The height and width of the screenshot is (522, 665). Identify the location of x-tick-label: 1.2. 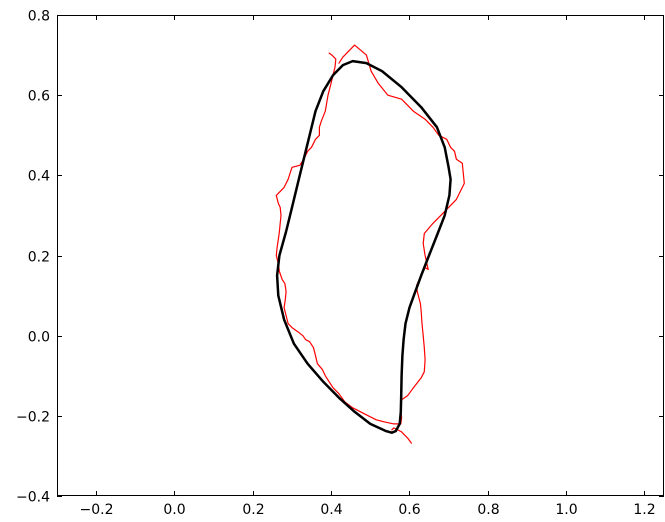
(644, 510).